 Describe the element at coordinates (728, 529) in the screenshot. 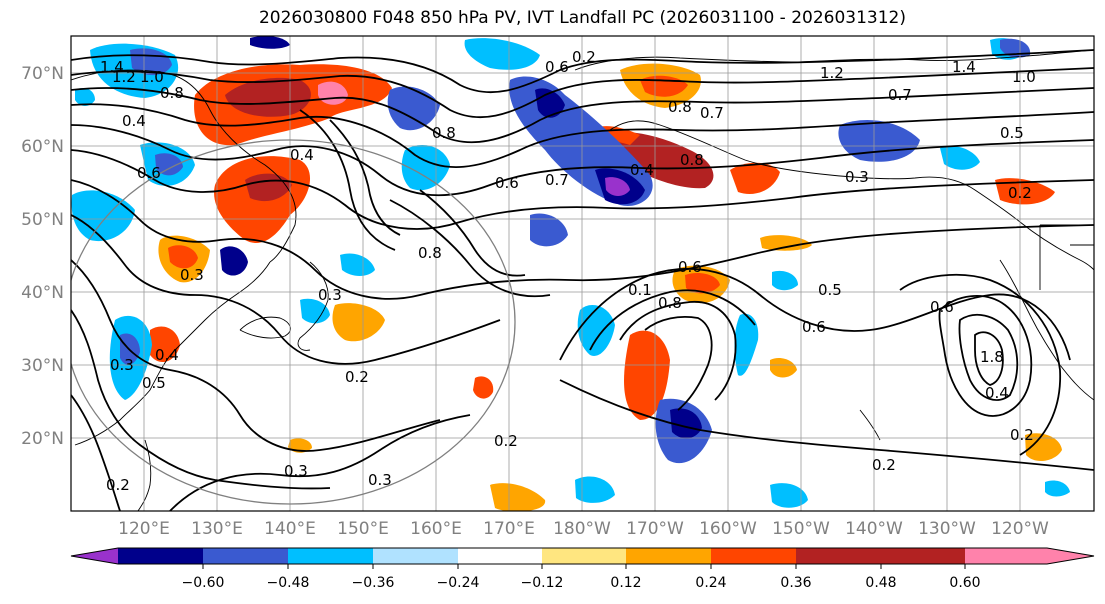

I see `lon-label: 160°W` at that location.